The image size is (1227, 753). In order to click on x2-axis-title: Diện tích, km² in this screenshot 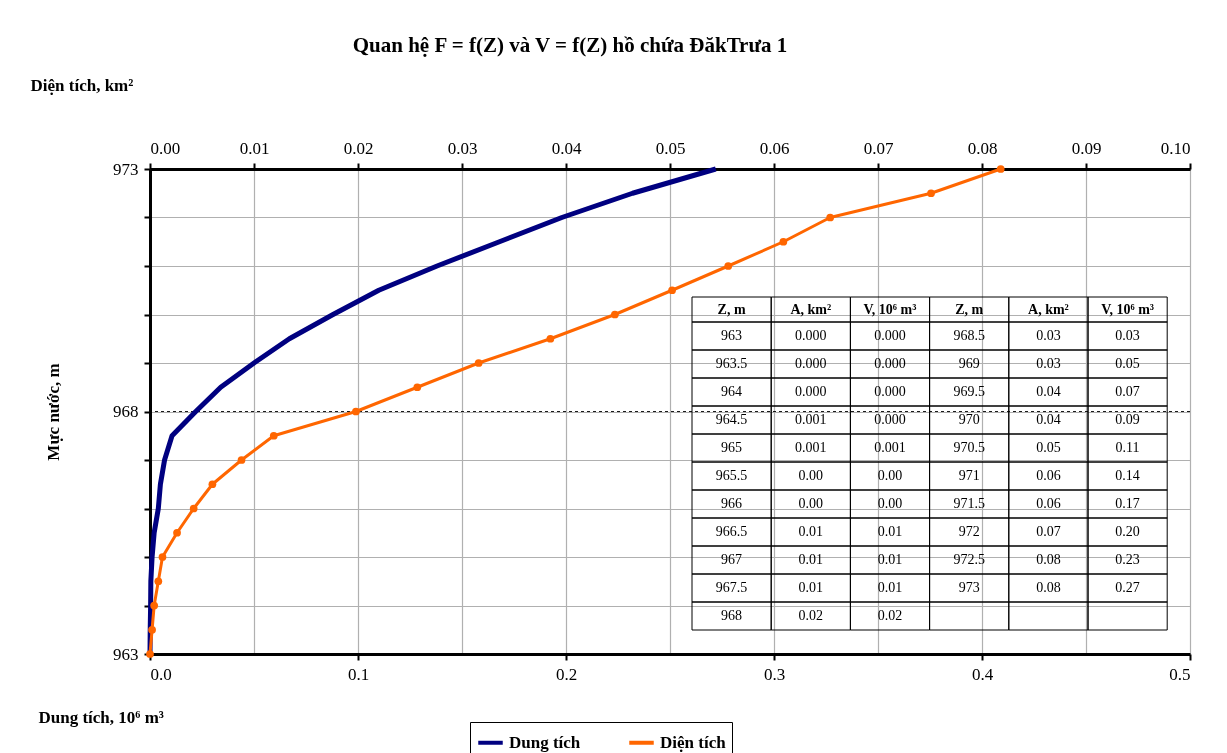, I will do `click(82, 85)`.